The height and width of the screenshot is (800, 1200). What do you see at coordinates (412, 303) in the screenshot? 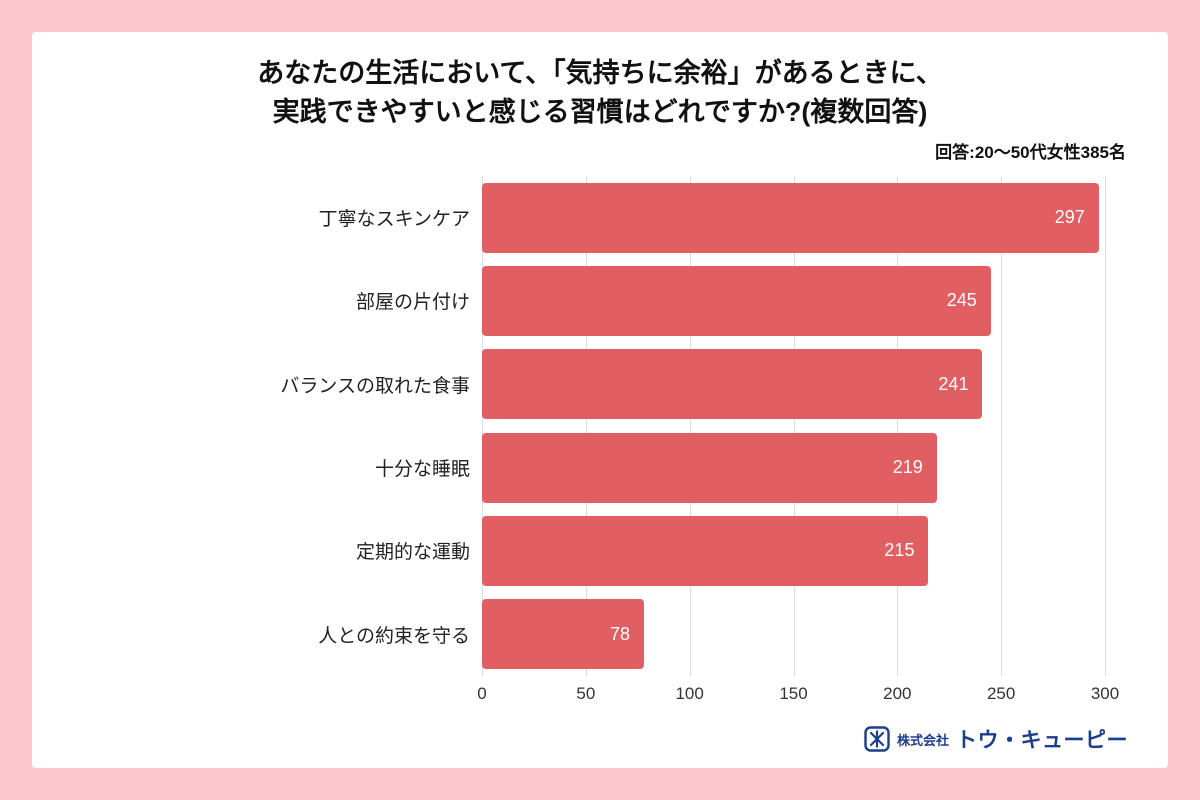
I see `bar-label: 部屋の片付け` at bounding box center [412, 303].